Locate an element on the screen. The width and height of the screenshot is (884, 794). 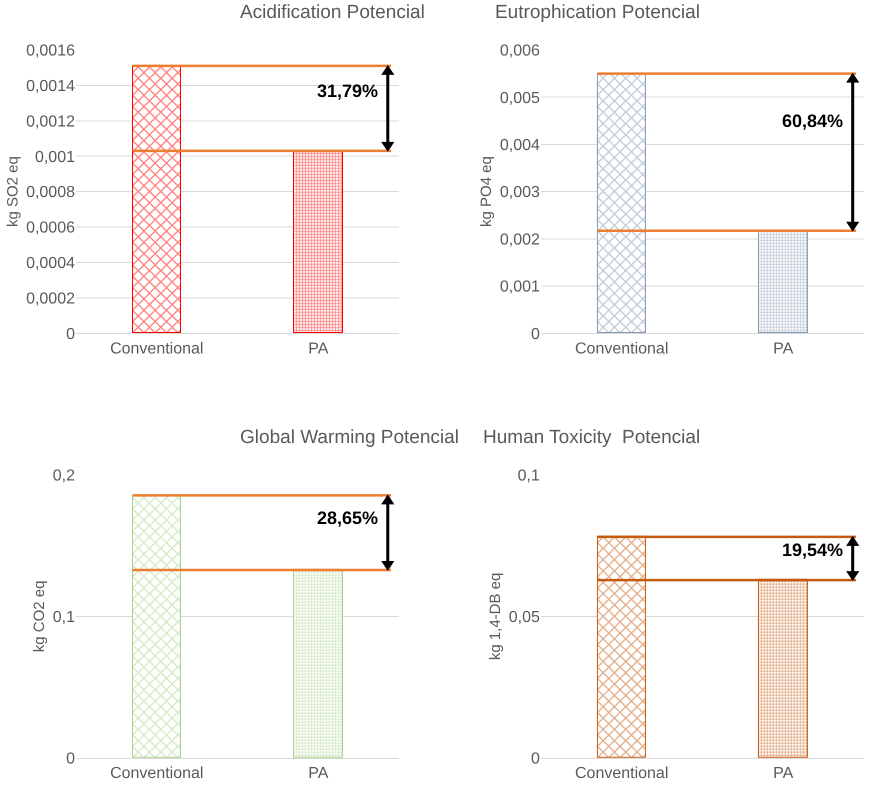
y-tick-label: 0,2 is located at coordinates (64, 475).